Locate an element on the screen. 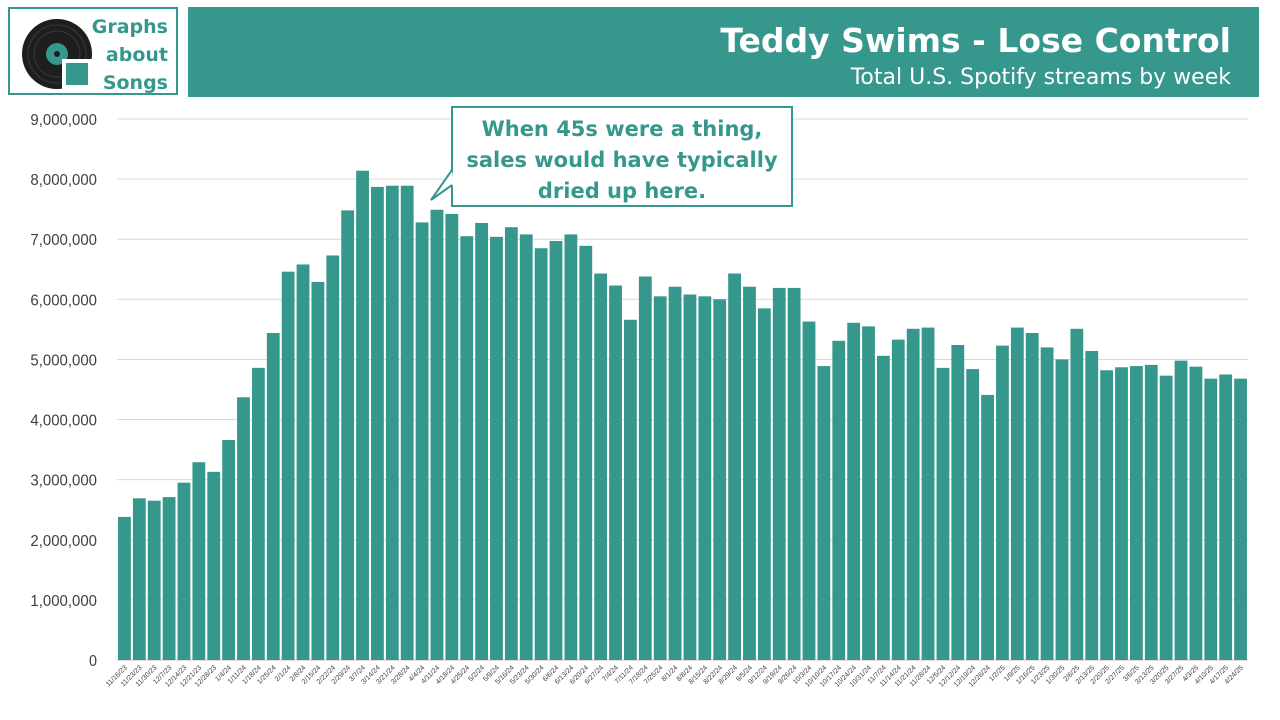  brand-name: Graphs about Songs is located at coordinates (130, 55).